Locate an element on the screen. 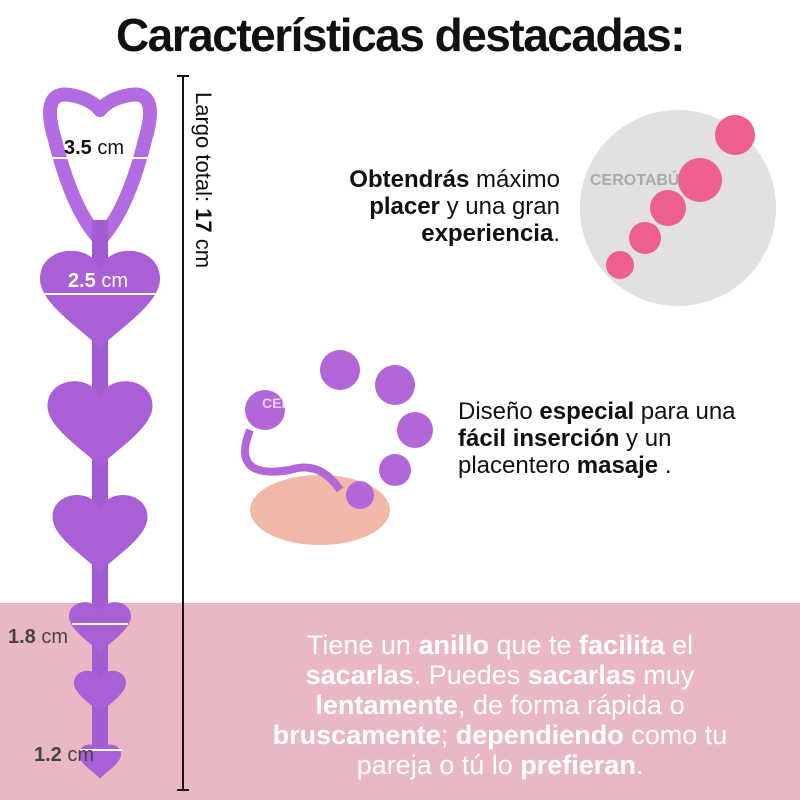 The image size is (800, 800). text-segment: máximo is located at coordinates (514, 179).